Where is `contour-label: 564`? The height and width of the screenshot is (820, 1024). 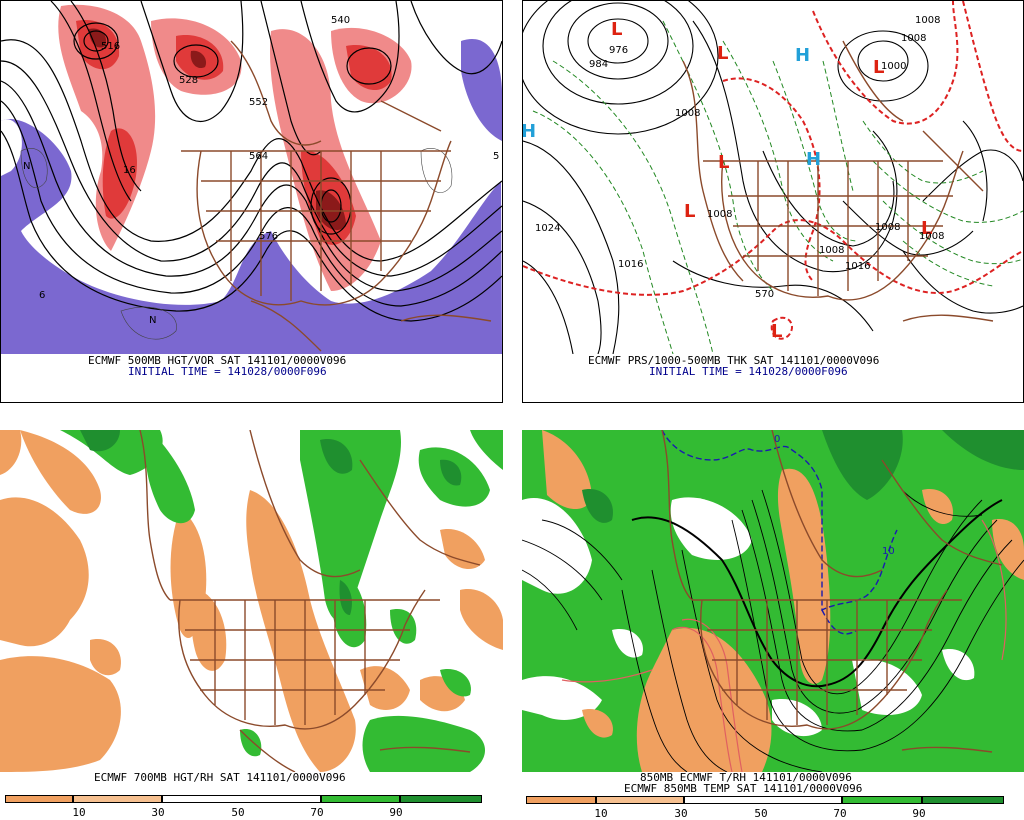 contour-label: 564 is located at coordinates (258, 156).